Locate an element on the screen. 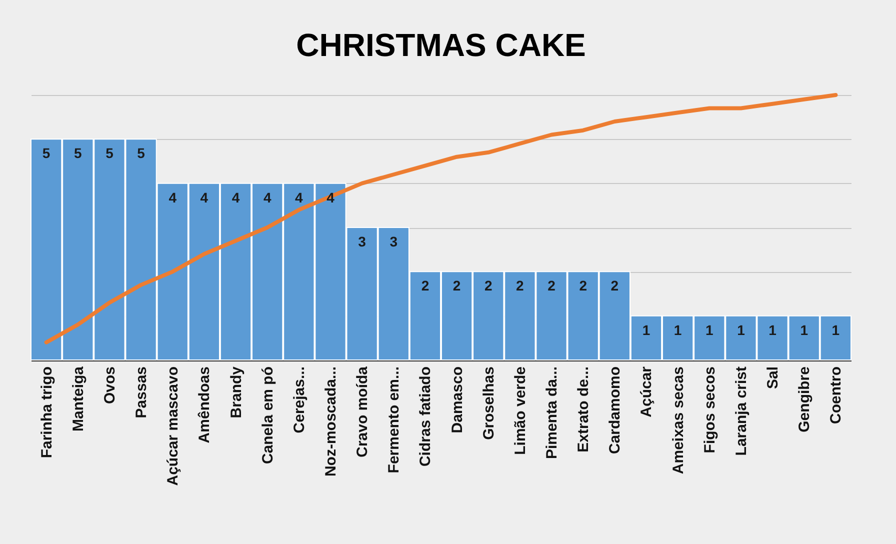  x-tick-label: Brandy is located at coordinates (236, 392).